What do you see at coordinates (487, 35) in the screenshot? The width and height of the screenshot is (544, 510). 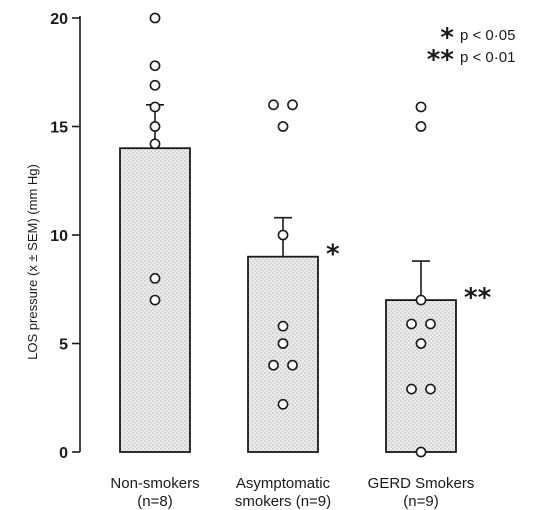 I see `legend-text-single: p < 0·05` at bounding box center [487, 35].